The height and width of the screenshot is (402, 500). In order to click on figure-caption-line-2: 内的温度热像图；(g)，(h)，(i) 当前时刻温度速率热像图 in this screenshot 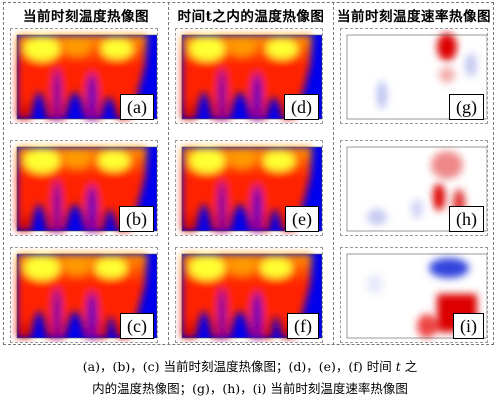, I will do `click(250, 388)`.